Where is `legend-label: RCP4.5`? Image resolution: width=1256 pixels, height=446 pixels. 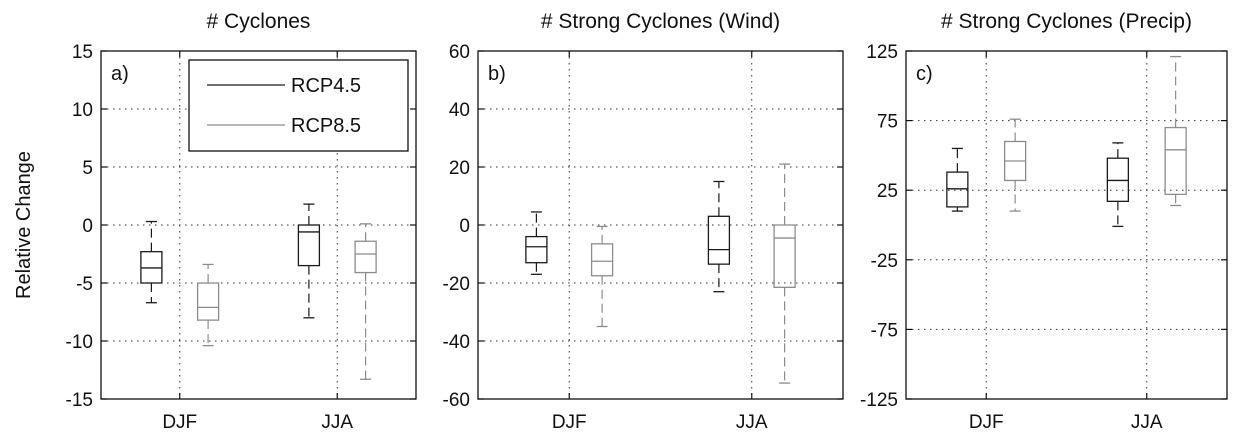 legend-label: RCP4.5 is located at coordinates (326, 86).